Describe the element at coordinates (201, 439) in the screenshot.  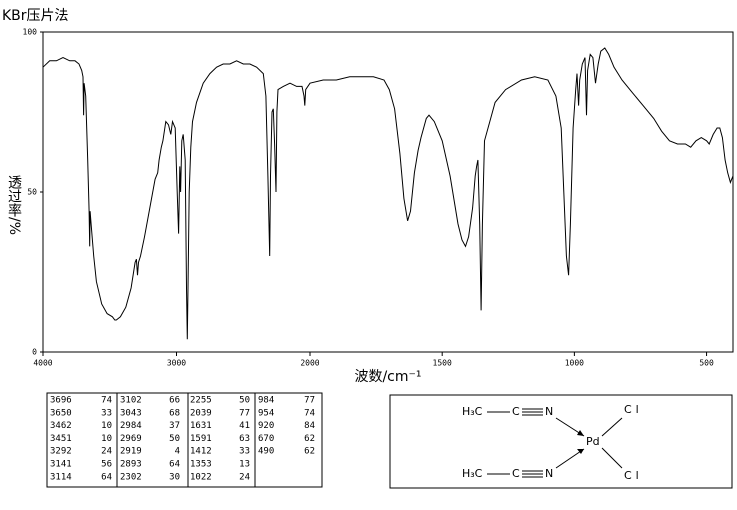
I see `wavenumber: 1591` at that location.